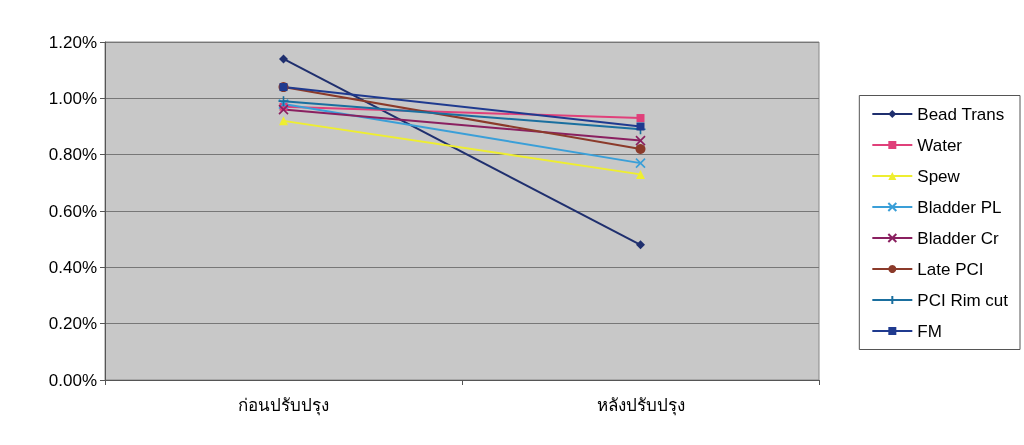 This screenshot has width=1024, height=445. Describe the element at coordinates (283, 405) in the screenshot. I see `x-tick-label: ก่อนปรับปรุง` at that location.